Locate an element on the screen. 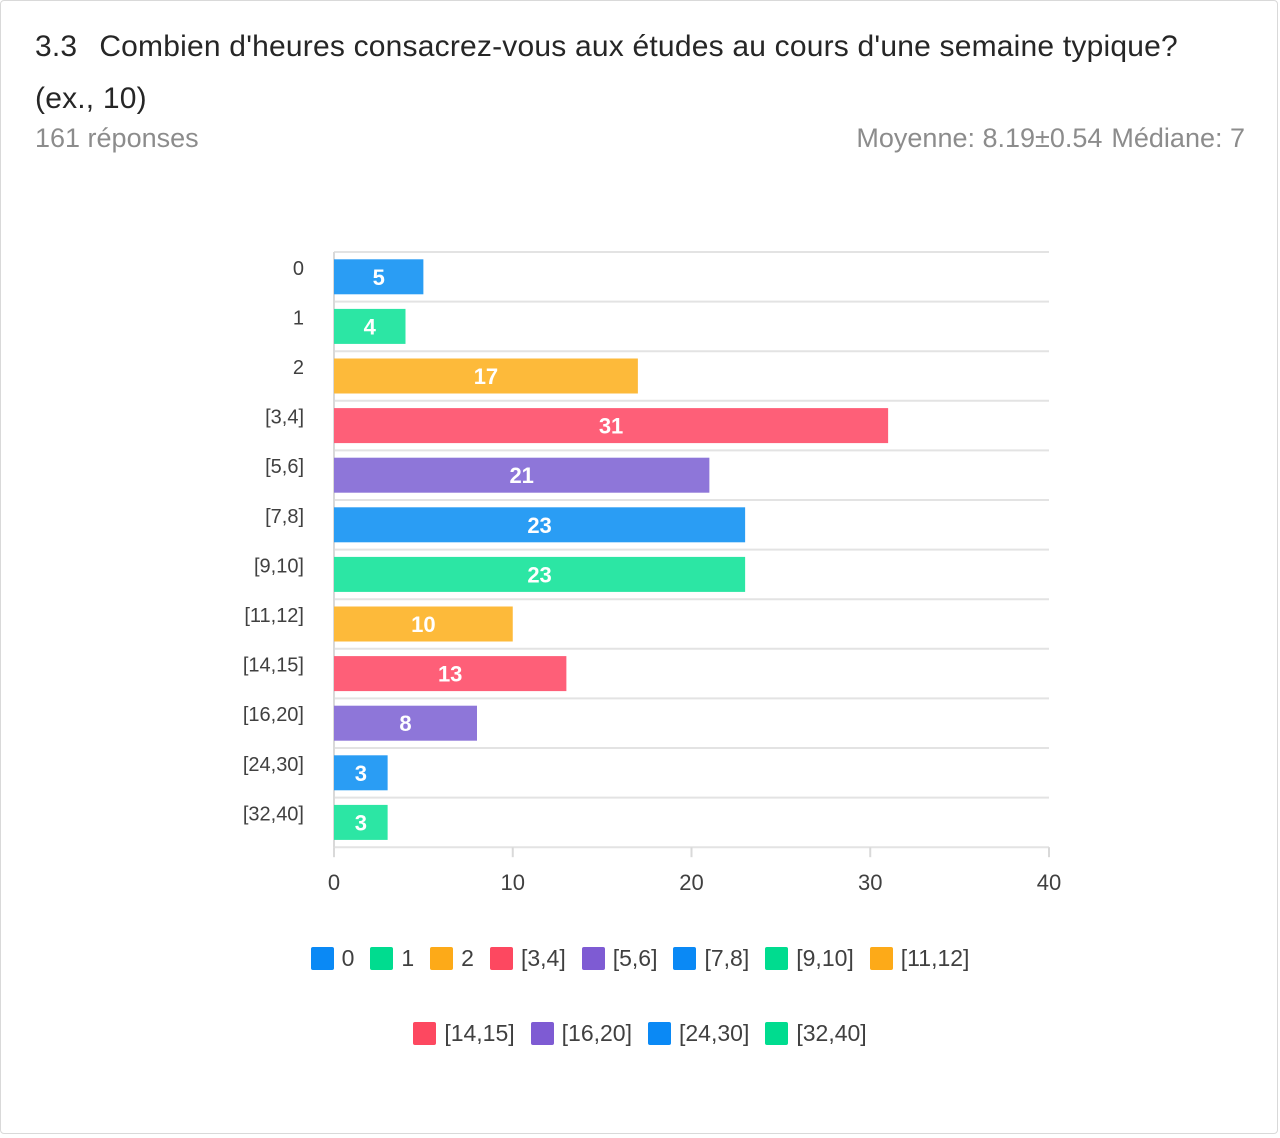  legend-item: 0 is located at coordinates (332, 958).